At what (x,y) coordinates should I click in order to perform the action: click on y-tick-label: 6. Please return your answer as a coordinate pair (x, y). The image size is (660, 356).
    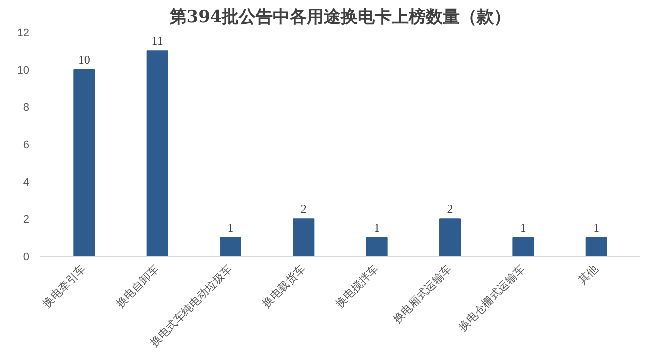
    Looking at the image, I should click on (26, 146).